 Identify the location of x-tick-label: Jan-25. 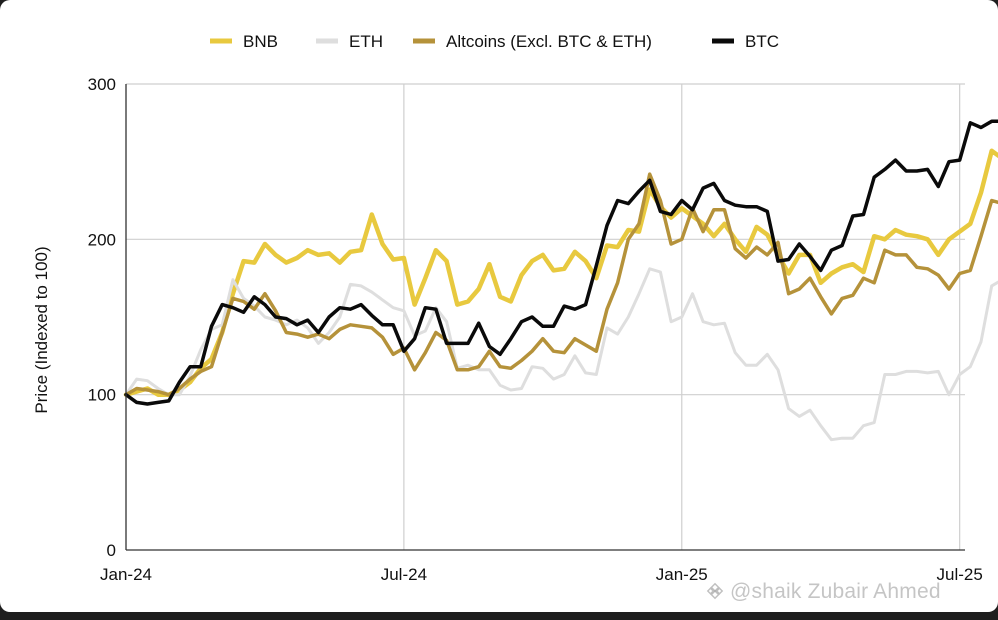
(682, 574).